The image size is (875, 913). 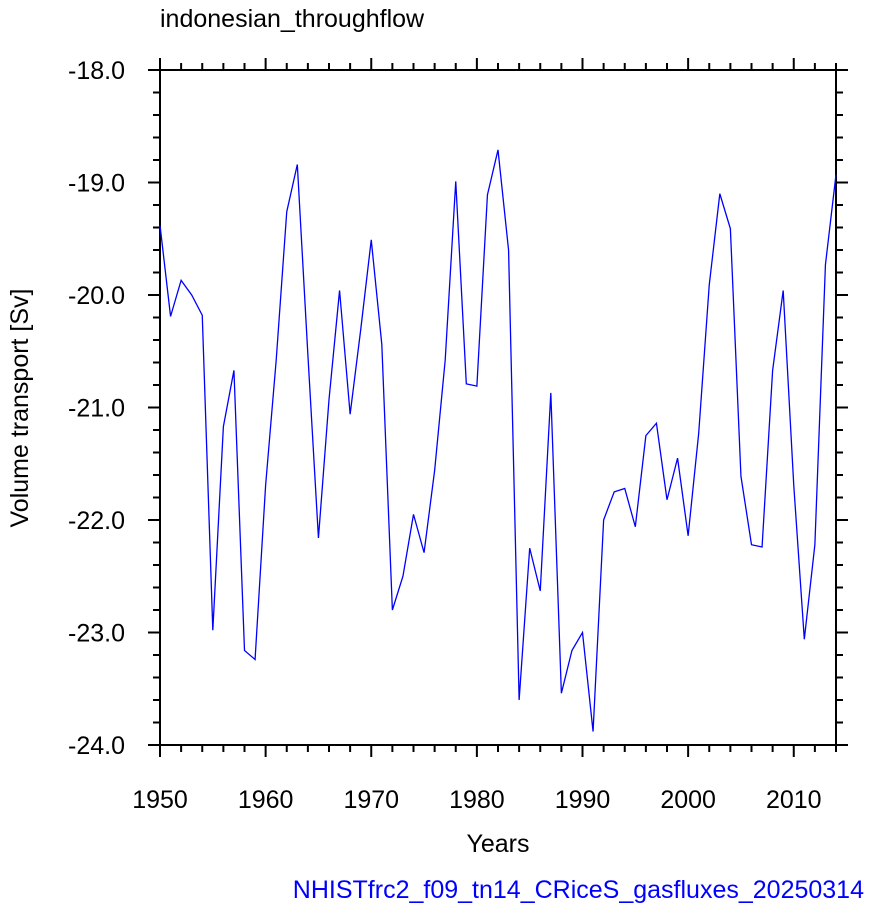 What do you see at coordinates (96, 409) in the screenshot?
I see `y-tick-label: -21.0` at bounding box center [96, 409].